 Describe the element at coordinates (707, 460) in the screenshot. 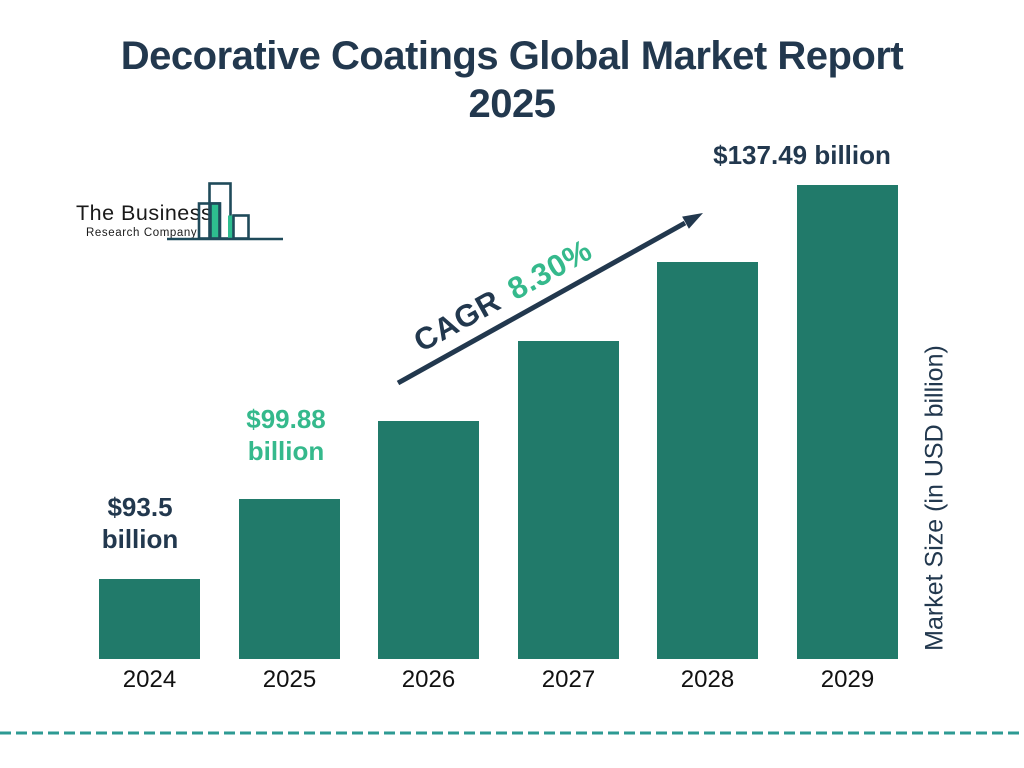

I see `bar-2028` at that location.